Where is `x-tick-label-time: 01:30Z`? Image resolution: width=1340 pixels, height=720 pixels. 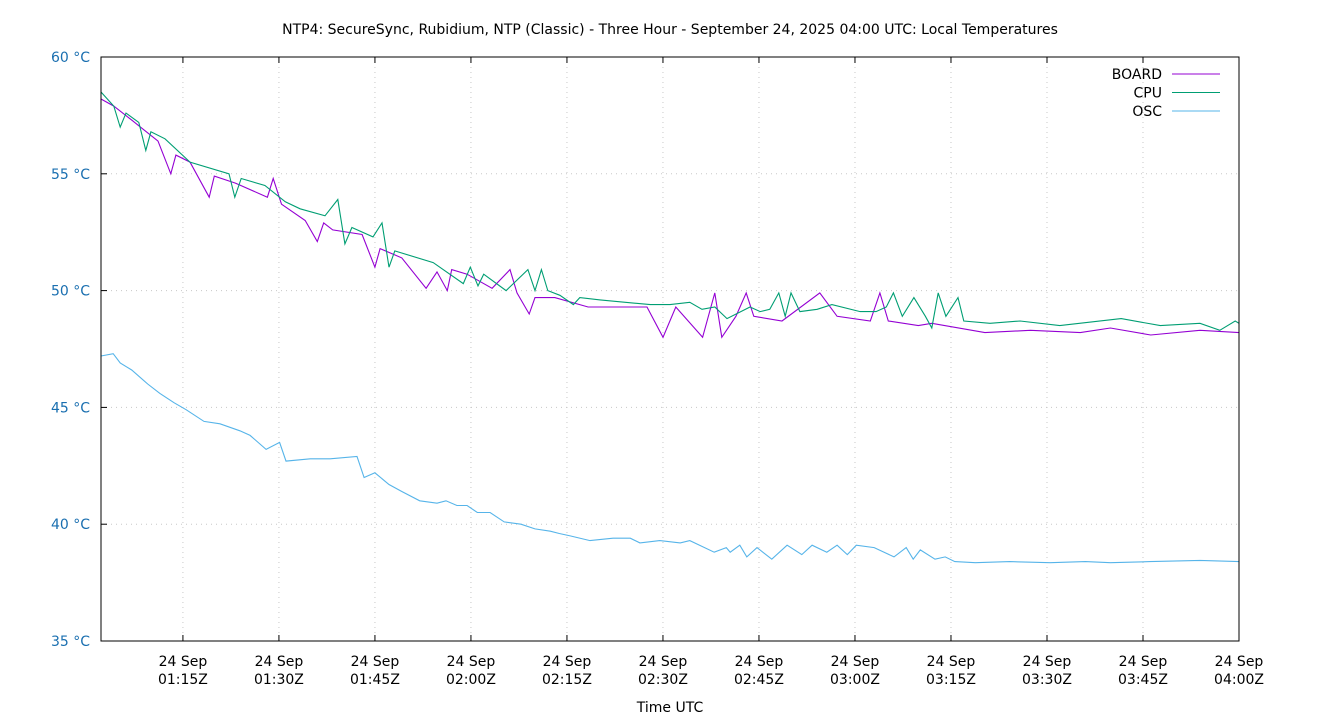 x-tick-label-time: 01:30Z is located at coordinates (279, 680).